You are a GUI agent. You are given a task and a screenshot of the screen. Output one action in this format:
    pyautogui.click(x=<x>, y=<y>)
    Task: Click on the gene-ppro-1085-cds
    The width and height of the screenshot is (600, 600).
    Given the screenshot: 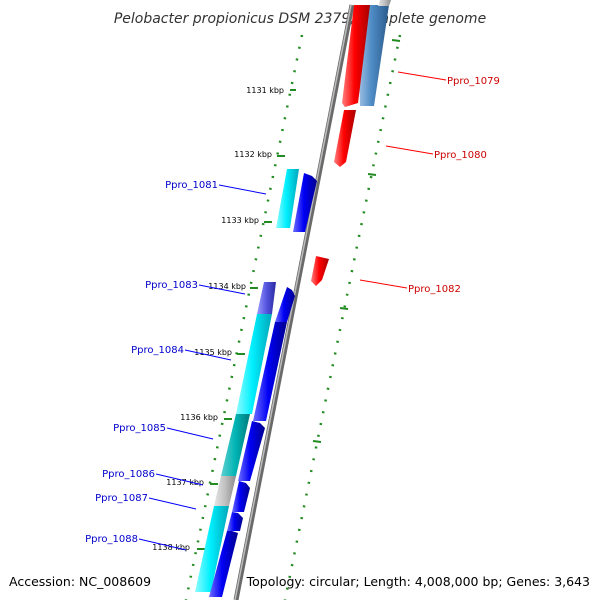 What is the action you would take?
    pyautogui.click(x=235, y=445)
    